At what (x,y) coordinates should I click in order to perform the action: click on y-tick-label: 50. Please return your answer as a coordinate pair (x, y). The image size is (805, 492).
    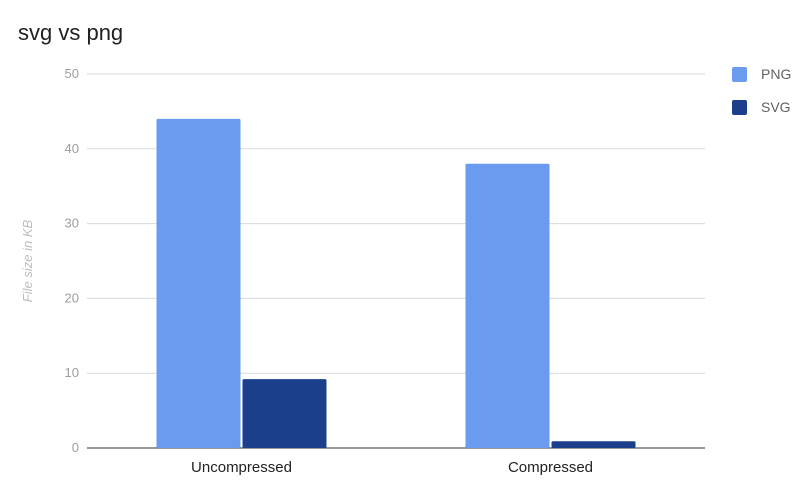
    Looking at the image, I should click on (72, 73).